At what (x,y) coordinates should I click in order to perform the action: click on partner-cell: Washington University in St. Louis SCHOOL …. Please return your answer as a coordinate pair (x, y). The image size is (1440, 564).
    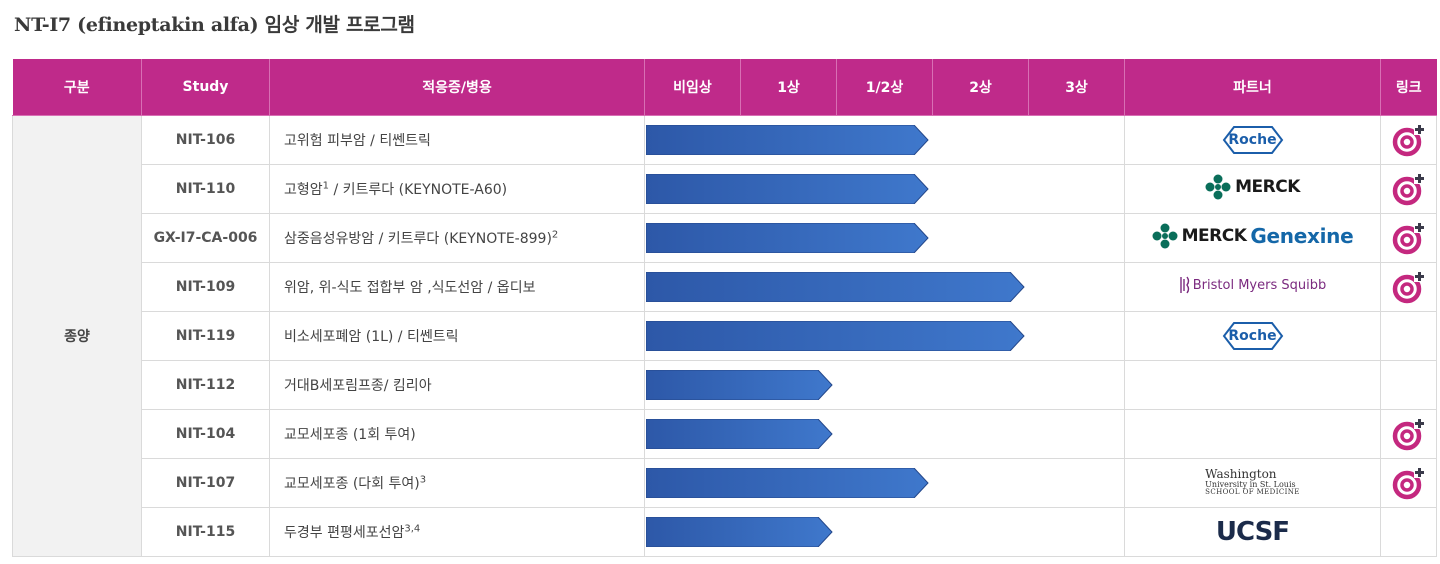
    Looking at the image, I should click on (1252, 483).